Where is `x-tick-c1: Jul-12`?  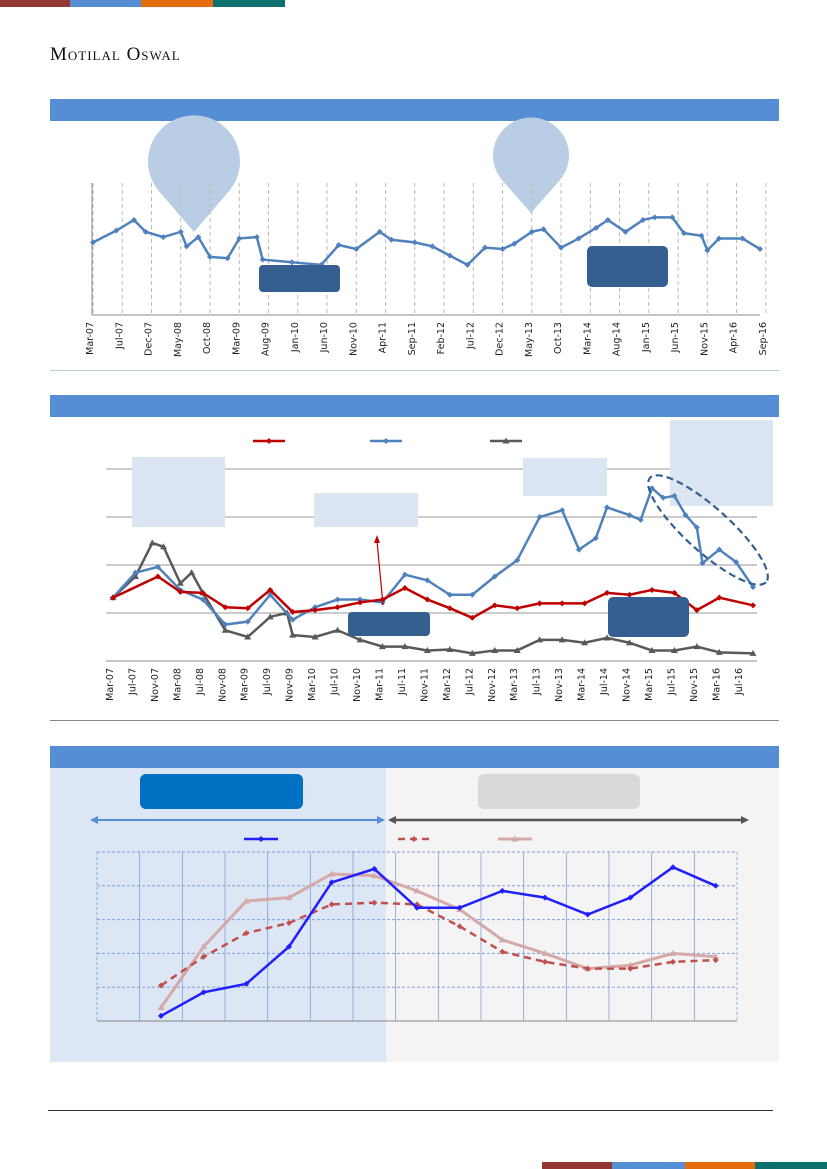
x-tick-c1: Jul-12 is located at coordinates (470, 336).